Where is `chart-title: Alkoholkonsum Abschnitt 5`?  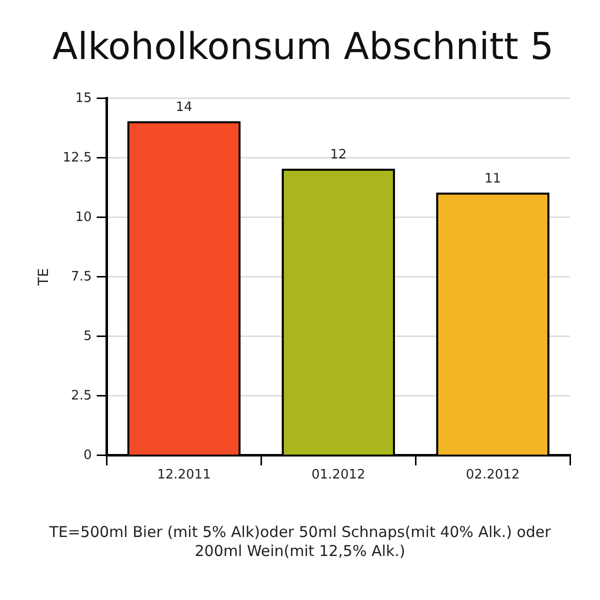 chart-title: Alkoholkonsum Abschnitt 5 is located at coordinates (303, 46).